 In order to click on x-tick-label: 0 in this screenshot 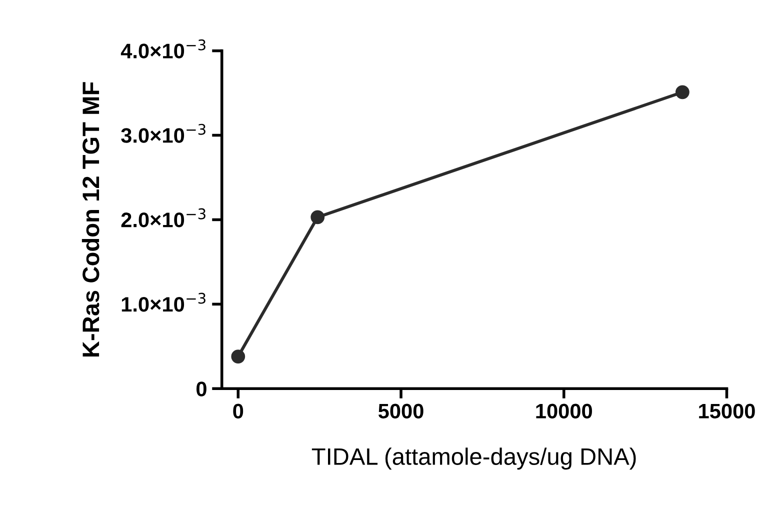, I will do `click(238, 411)`.